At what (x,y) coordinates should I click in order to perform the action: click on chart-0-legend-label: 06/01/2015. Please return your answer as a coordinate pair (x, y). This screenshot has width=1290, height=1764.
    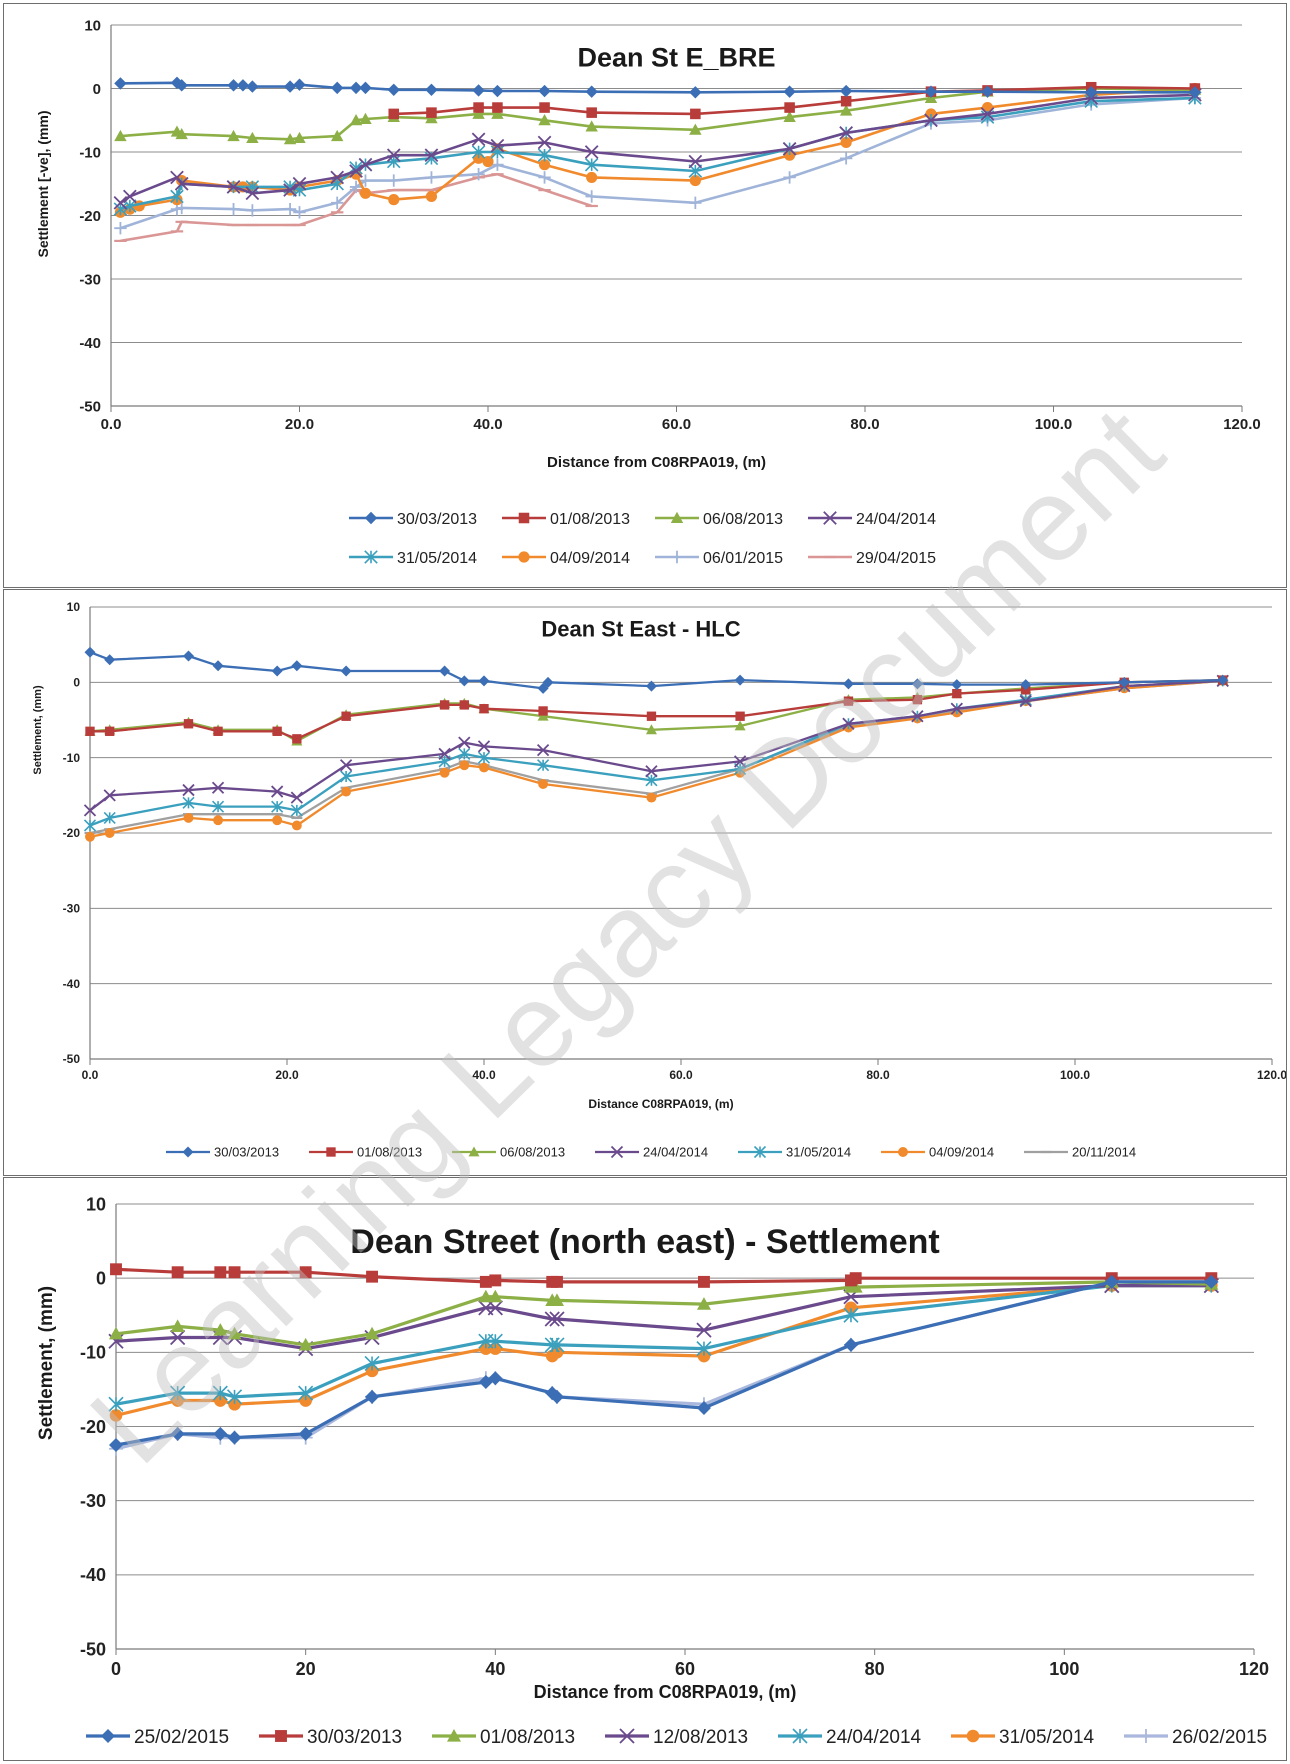
    Looking at the image, I should click on (743, 558).